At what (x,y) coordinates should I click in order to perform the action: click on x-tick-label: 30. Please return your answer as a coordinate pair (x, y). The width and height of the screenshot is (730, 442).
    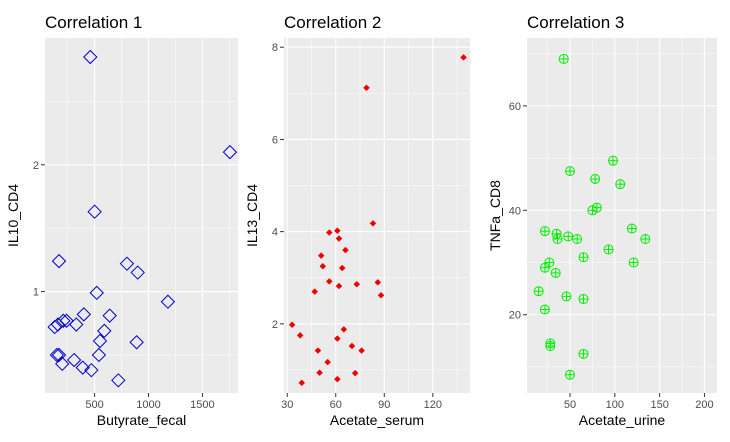
    Looking at the image, I should click on (287, 405).